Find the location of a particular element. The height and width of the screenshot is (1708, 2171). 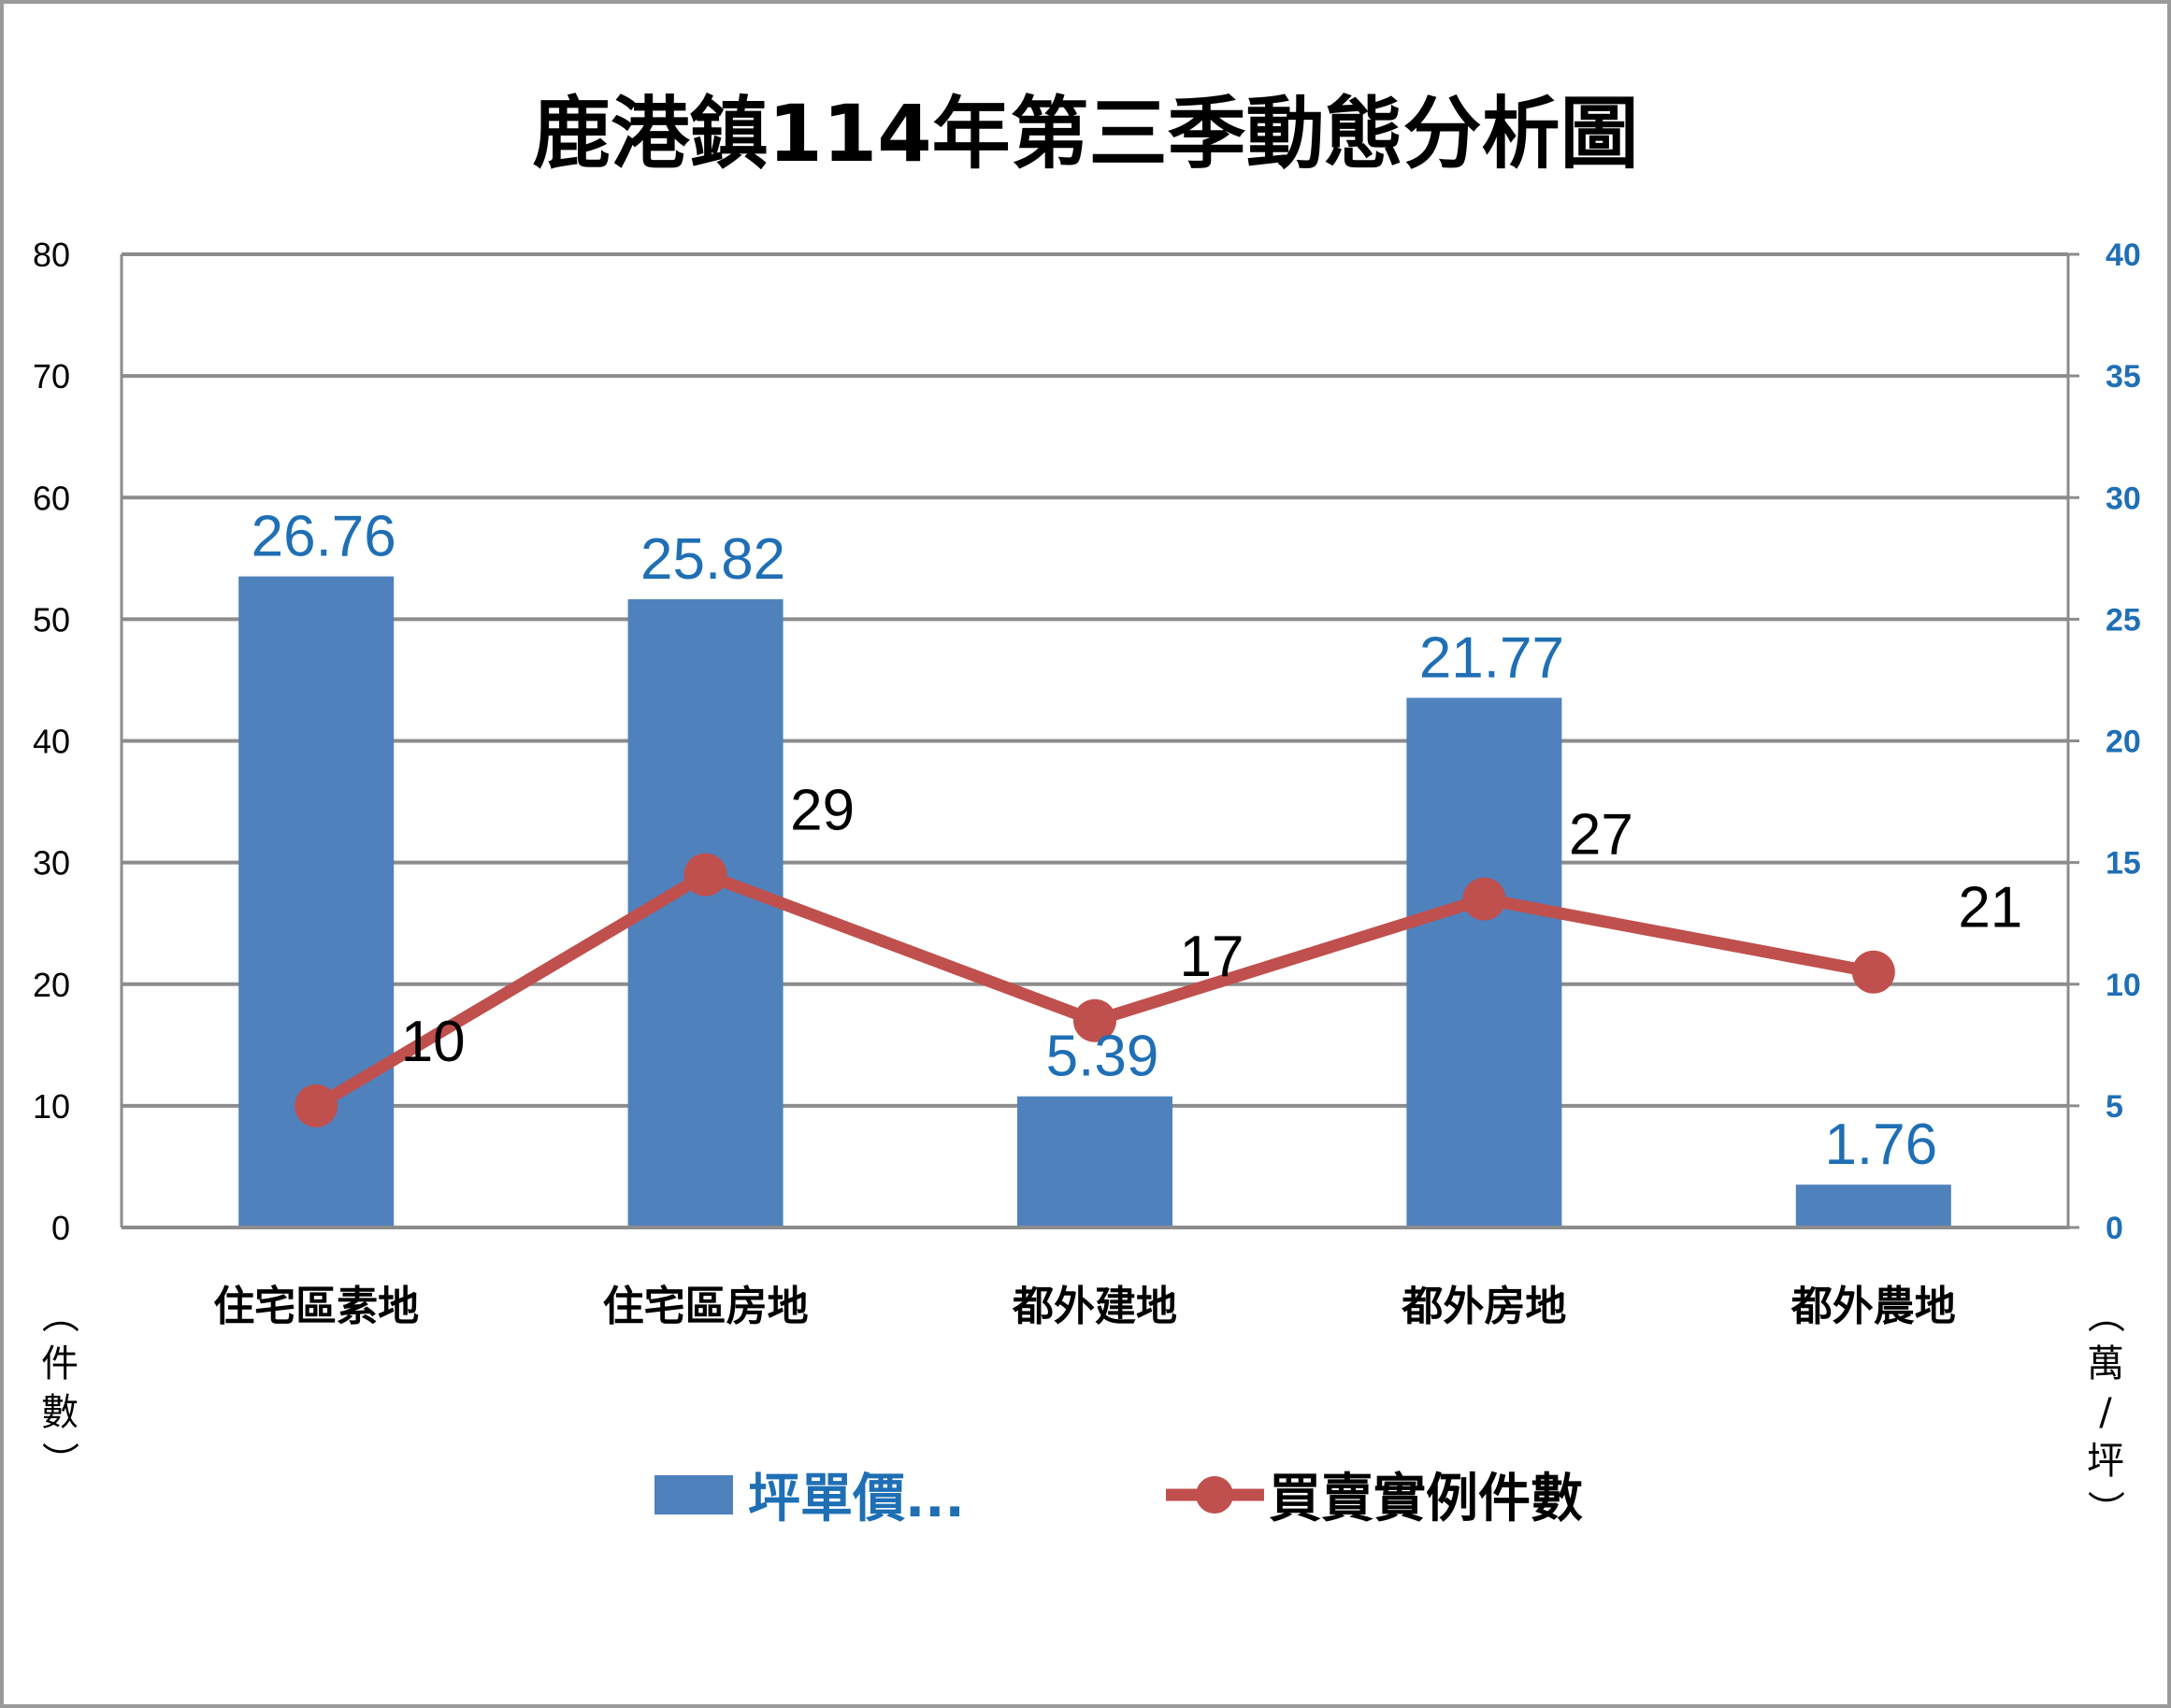

bar-value-label: 5.39 is located at coordinates (1102, 1057).